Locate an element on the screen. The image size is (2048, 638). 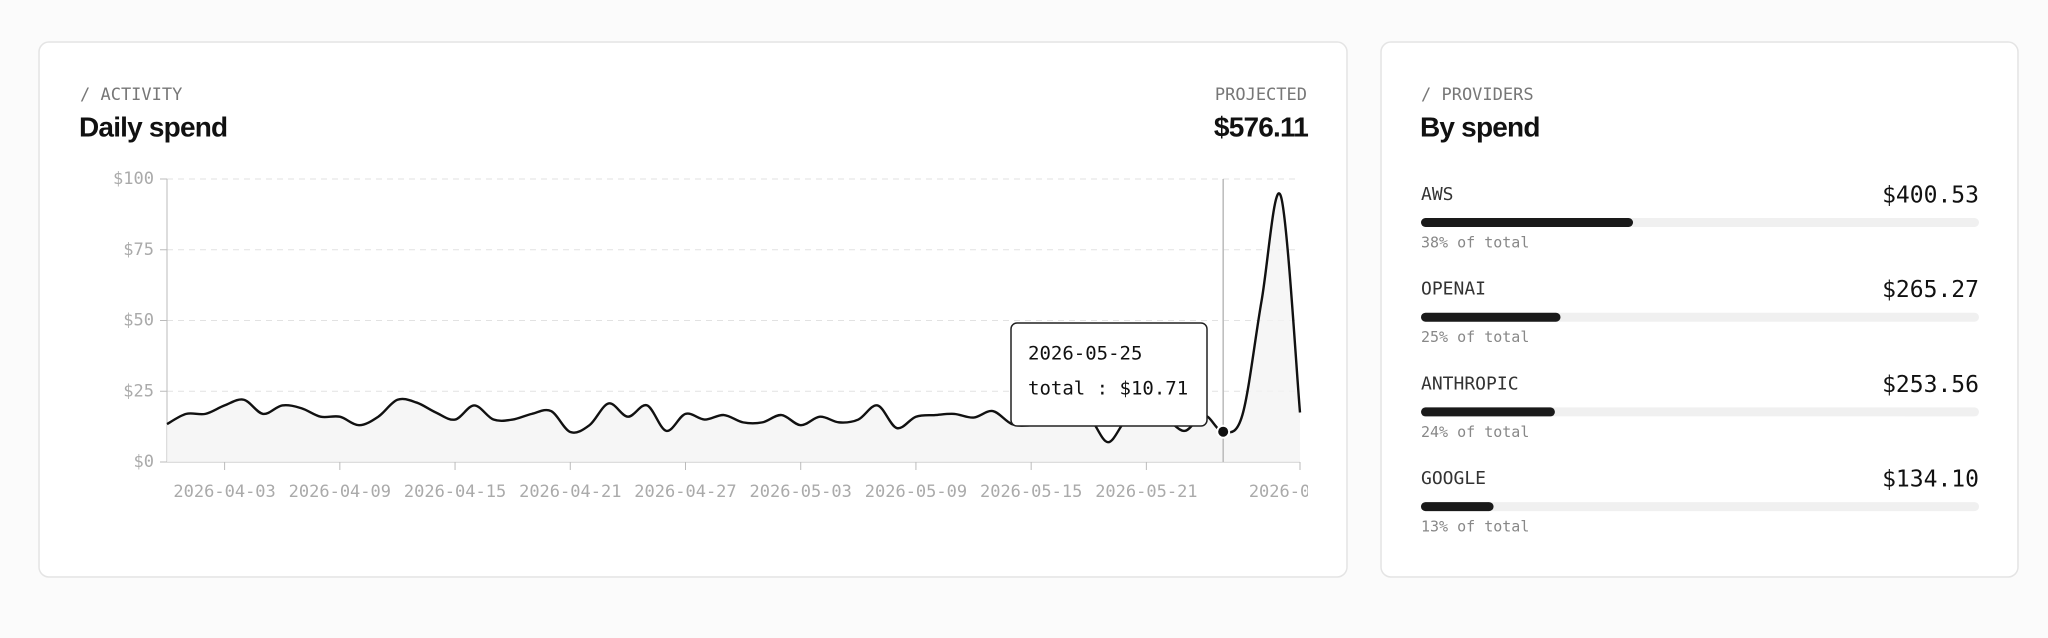
x-tick-label: 2026-04-09 is located at coordinates (340, 492).